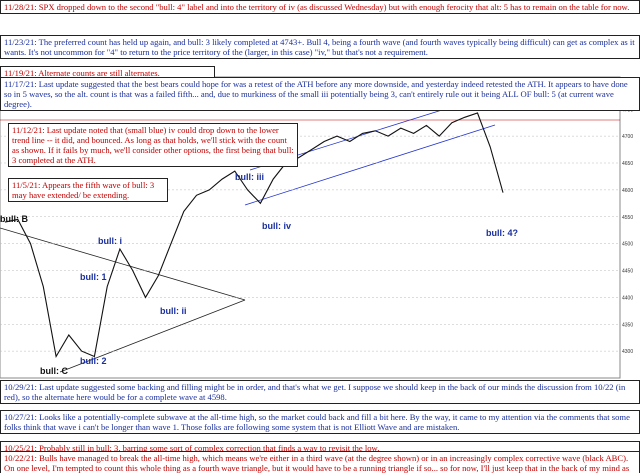 The width and height of the screenshot is (640, 473). What do you see at coordinates (627, 245) in the screenshot?
I see `y-tick-label: 4500` at bounding box center [627, 245].